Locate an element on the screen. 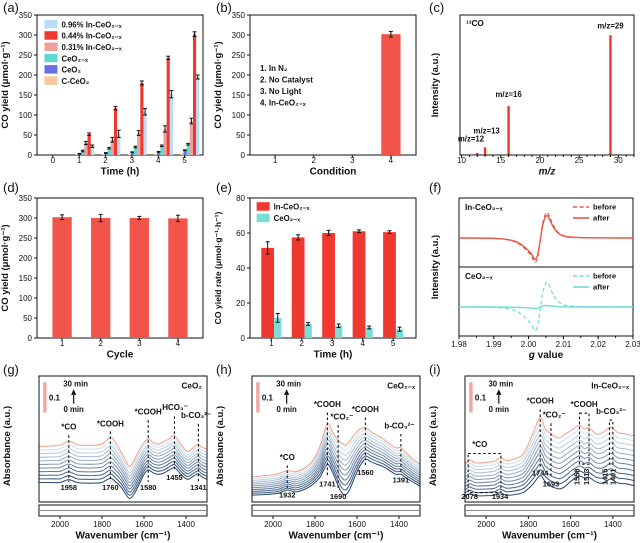 The height and width of the screenshot is (543, 640). x-tick-label: 10 is located at coordinates (461, 160).